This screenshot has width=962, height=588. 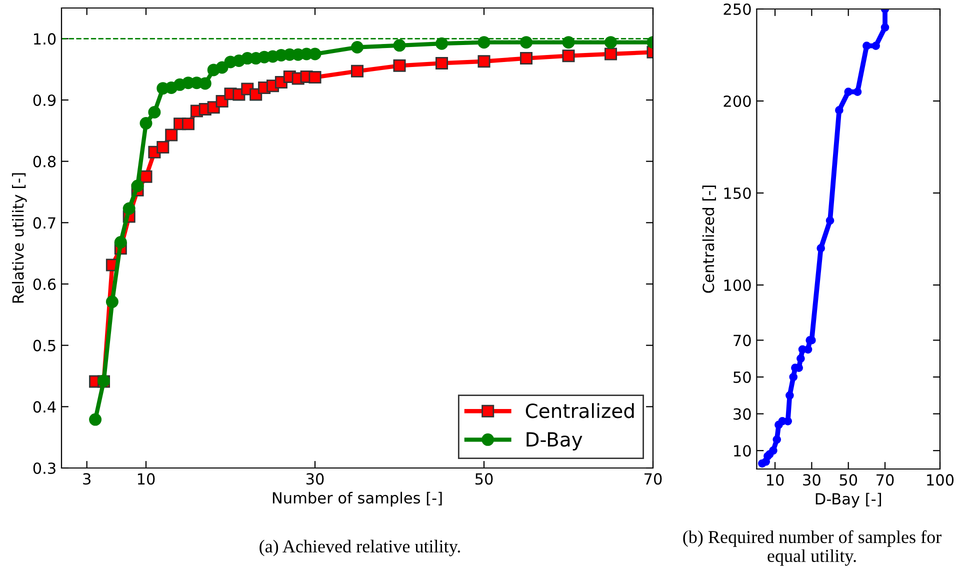 I want to click on y-tick-label: 100, so click(x=737, y=285).